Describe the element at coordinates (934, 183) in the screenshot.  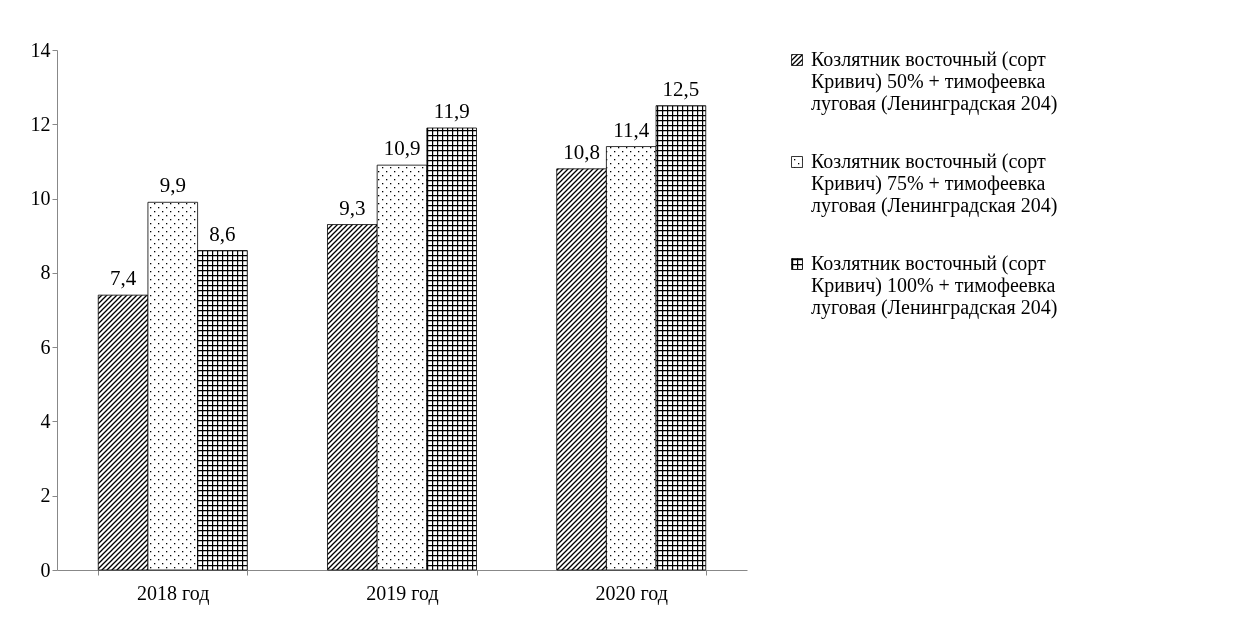
I see `legend-label: Козлятник восточный (сорт Кривич) 75% + тимофеевка луговая (Ленинградская 204)` at that location.